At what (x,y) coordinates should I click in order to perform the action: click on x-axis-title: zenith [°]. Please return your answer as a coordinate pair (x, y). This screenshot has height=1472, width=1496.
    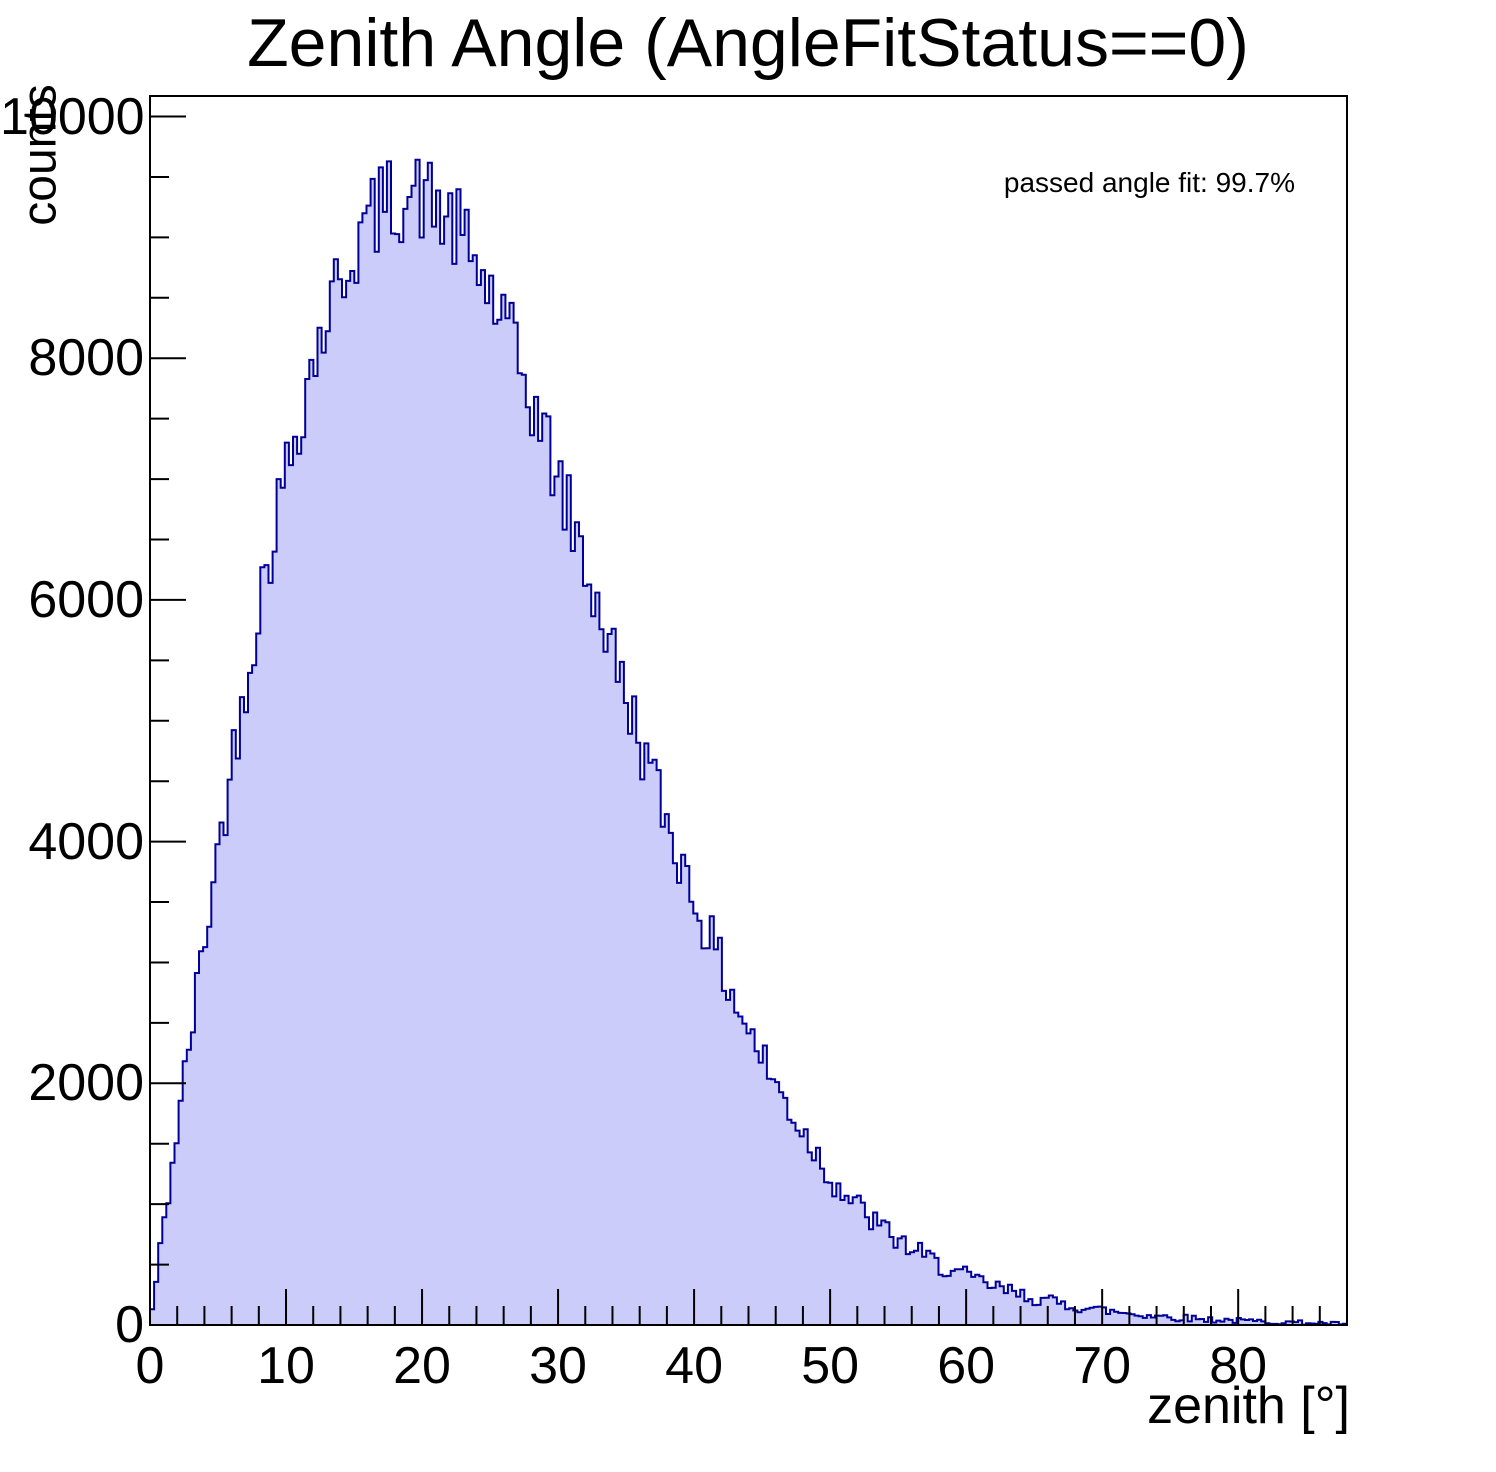
    Looking at the image, I should click on (1248, 1406).